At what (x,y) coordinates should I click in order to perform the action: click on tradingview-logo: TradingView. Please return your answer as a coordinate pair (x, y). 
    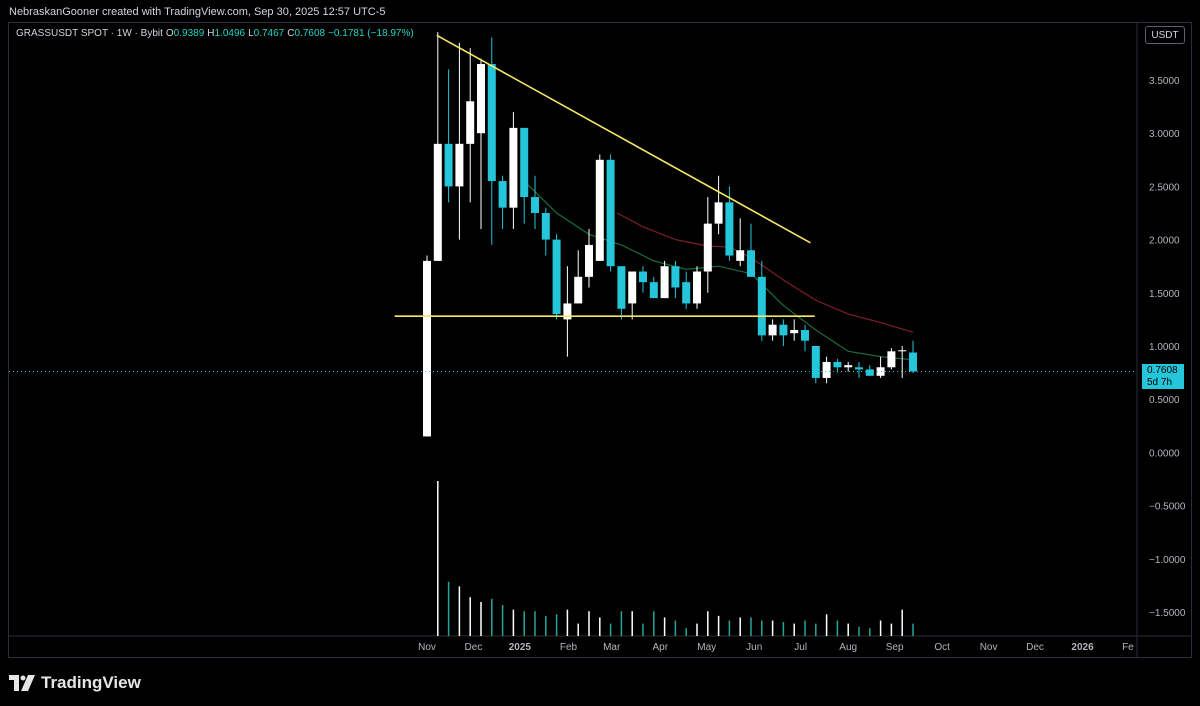
    Looking at the image, I should click on (75, 683).